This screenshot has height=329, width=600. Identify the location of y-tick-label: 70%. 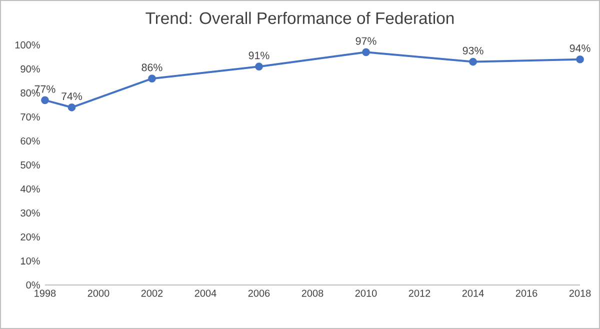
(30, 117).